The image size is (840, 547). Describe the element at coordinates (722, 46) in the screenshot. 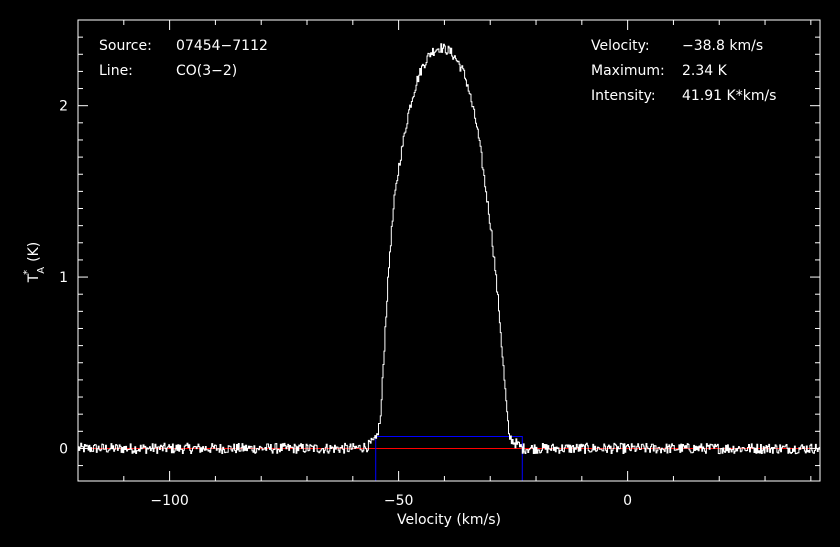

I see `annotation-value: −38.8 km/s` at that location.